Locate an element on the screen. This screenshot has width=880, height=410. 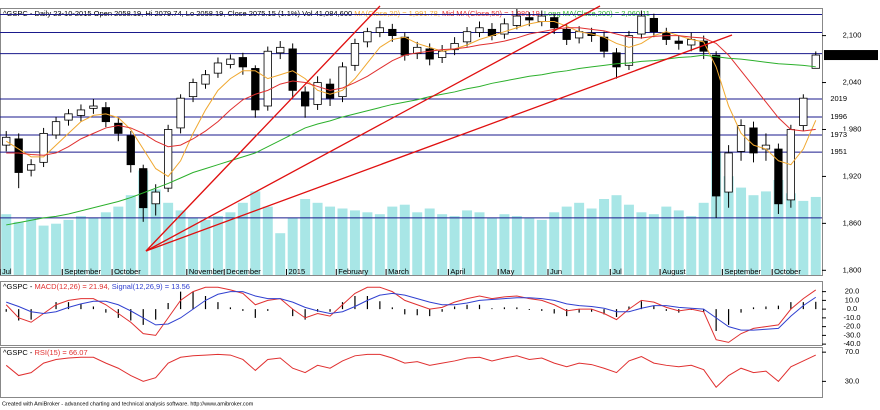
x-tick-label: September is located at coordinates (742, 271).